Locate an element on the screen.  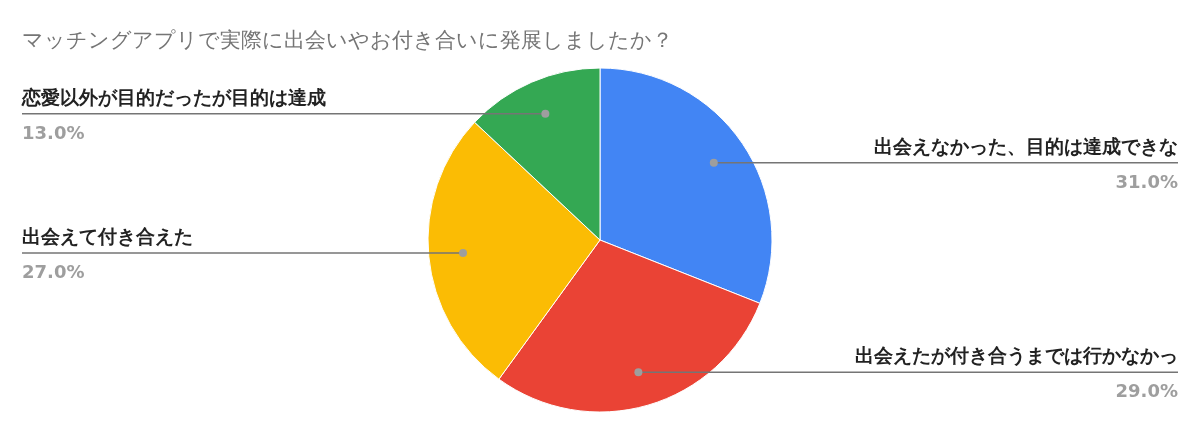
slice-label: 出会えたが付き合うまでは行かなかっ is located at coordinates (1016, 356).